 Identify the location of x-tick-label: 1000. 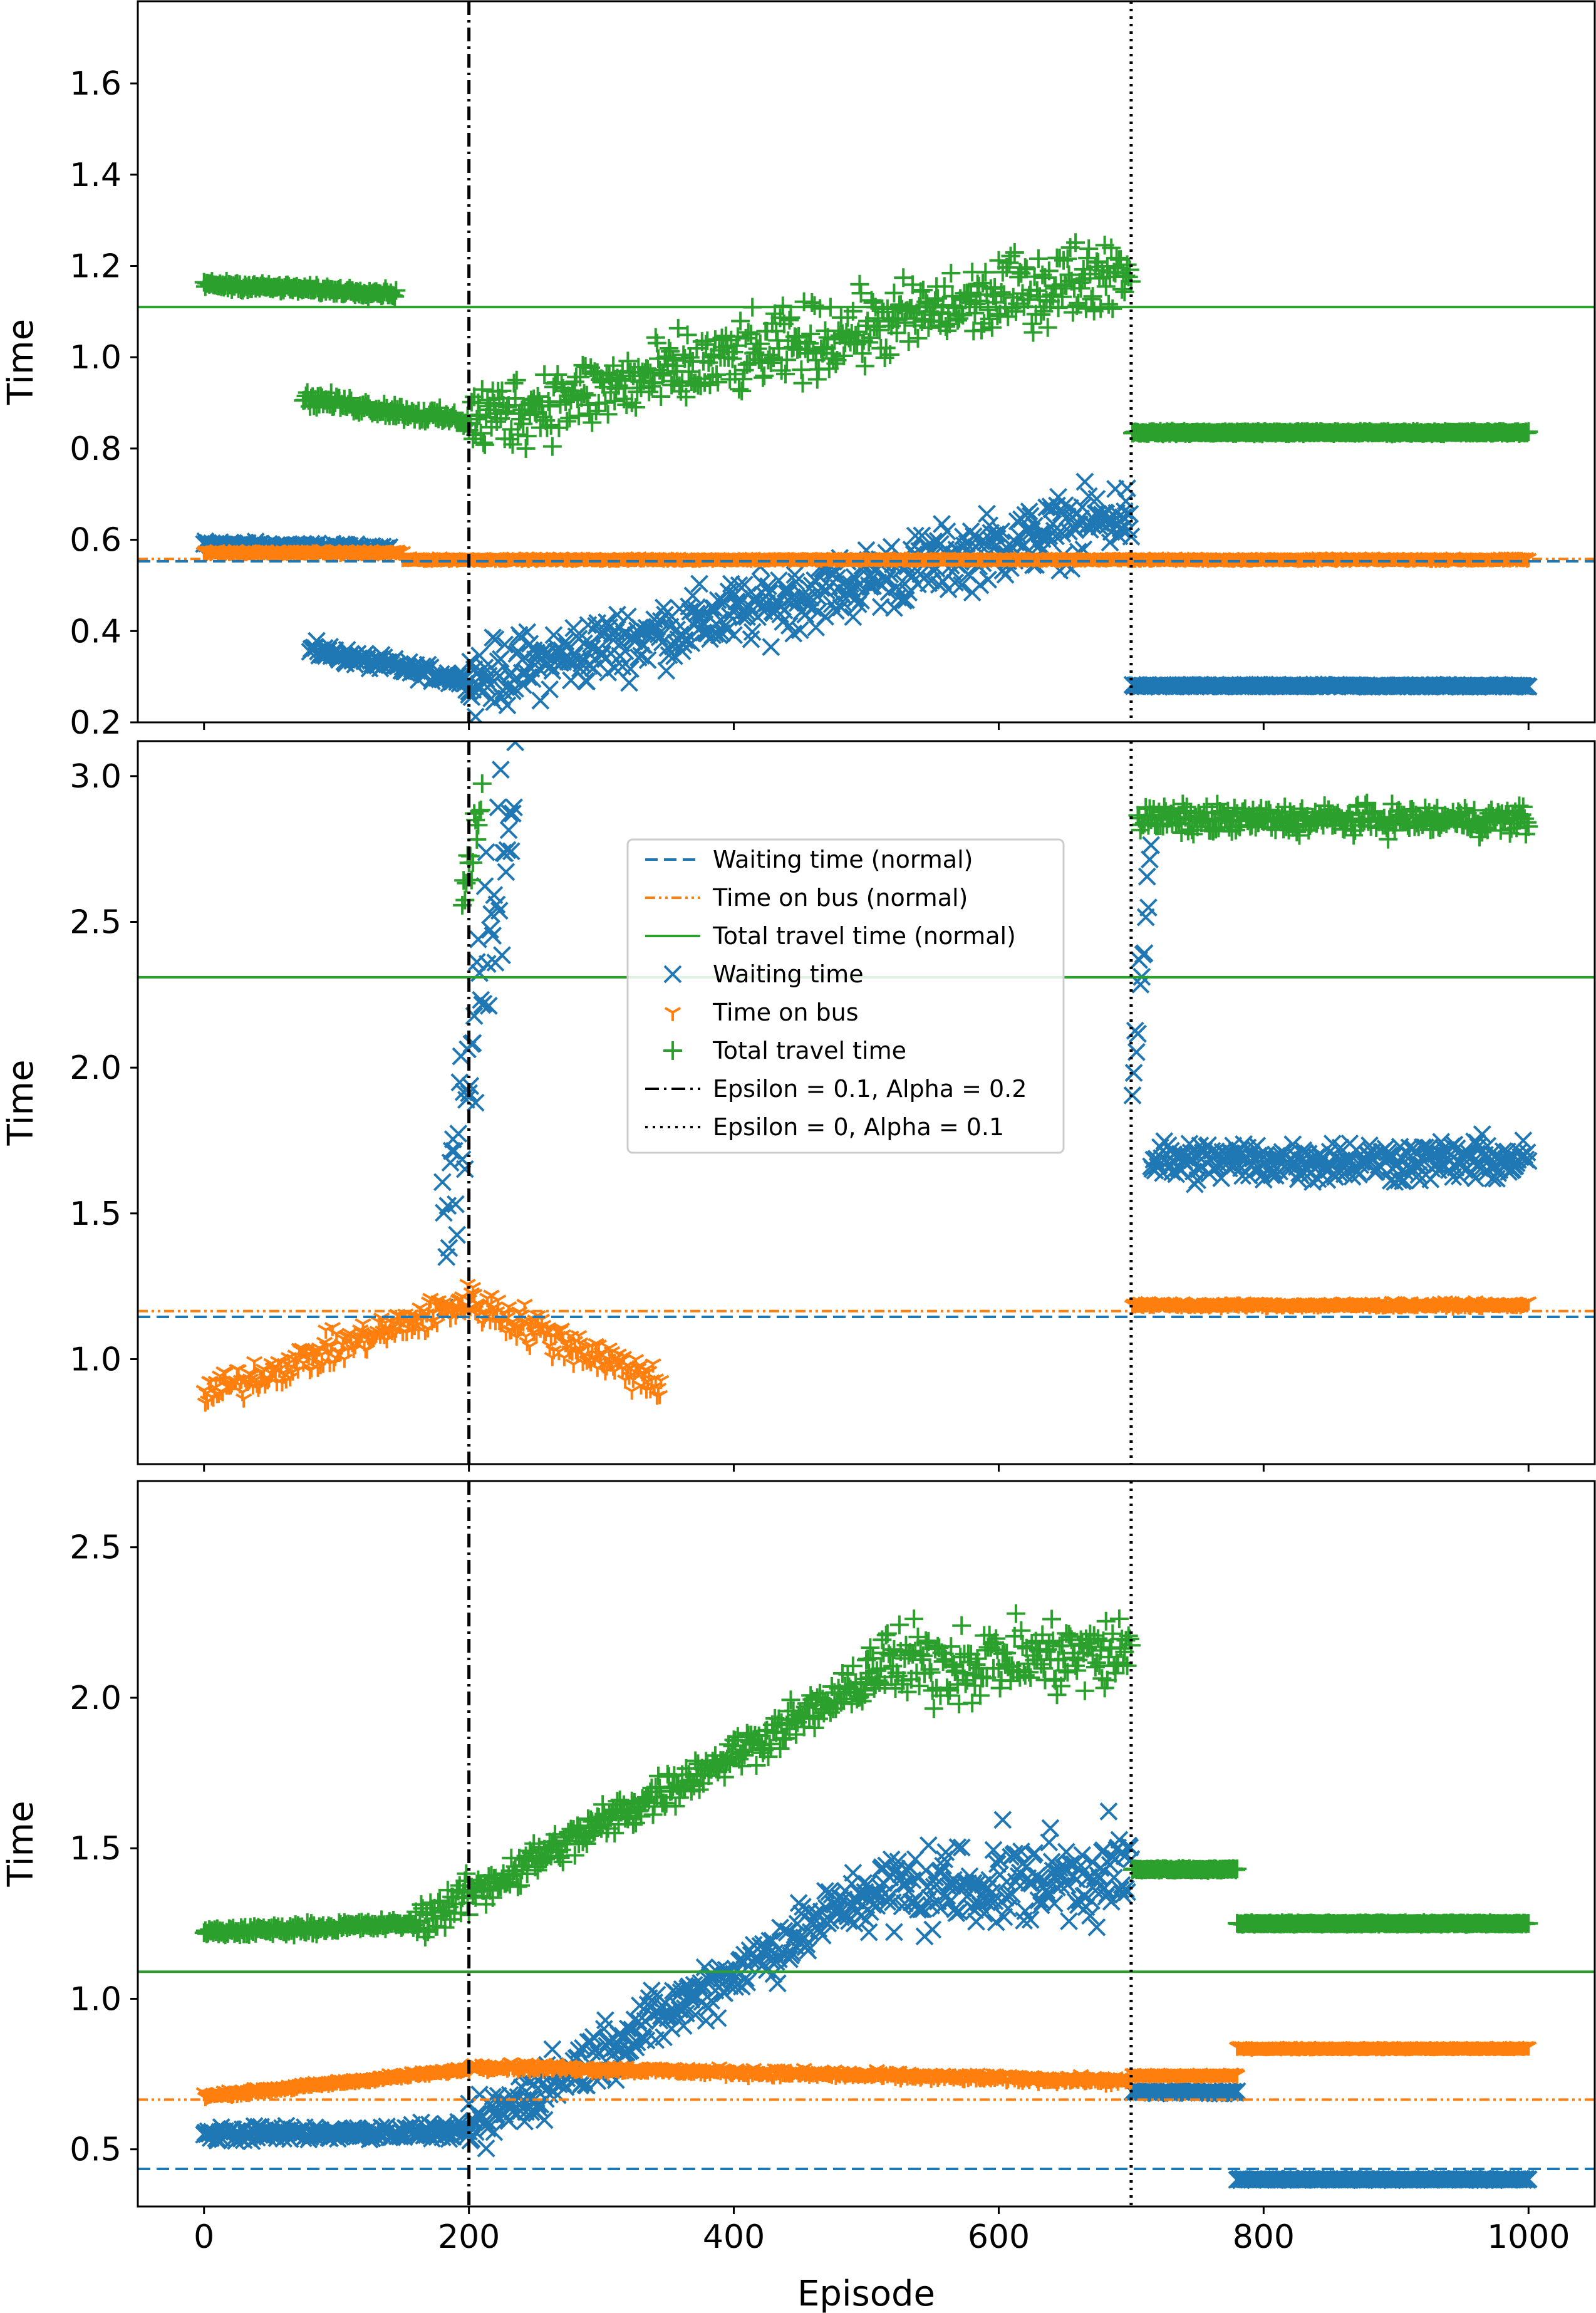
(1528, 2237).